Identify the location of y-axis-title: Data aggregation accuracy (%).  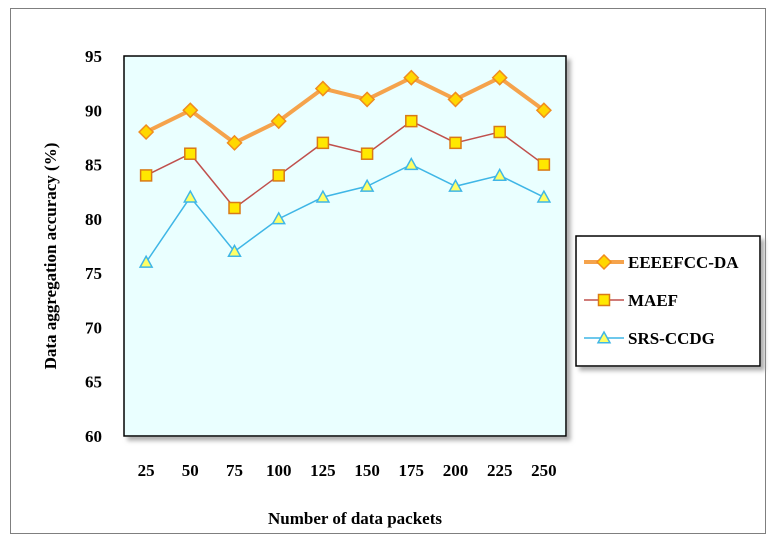
(50, 256).